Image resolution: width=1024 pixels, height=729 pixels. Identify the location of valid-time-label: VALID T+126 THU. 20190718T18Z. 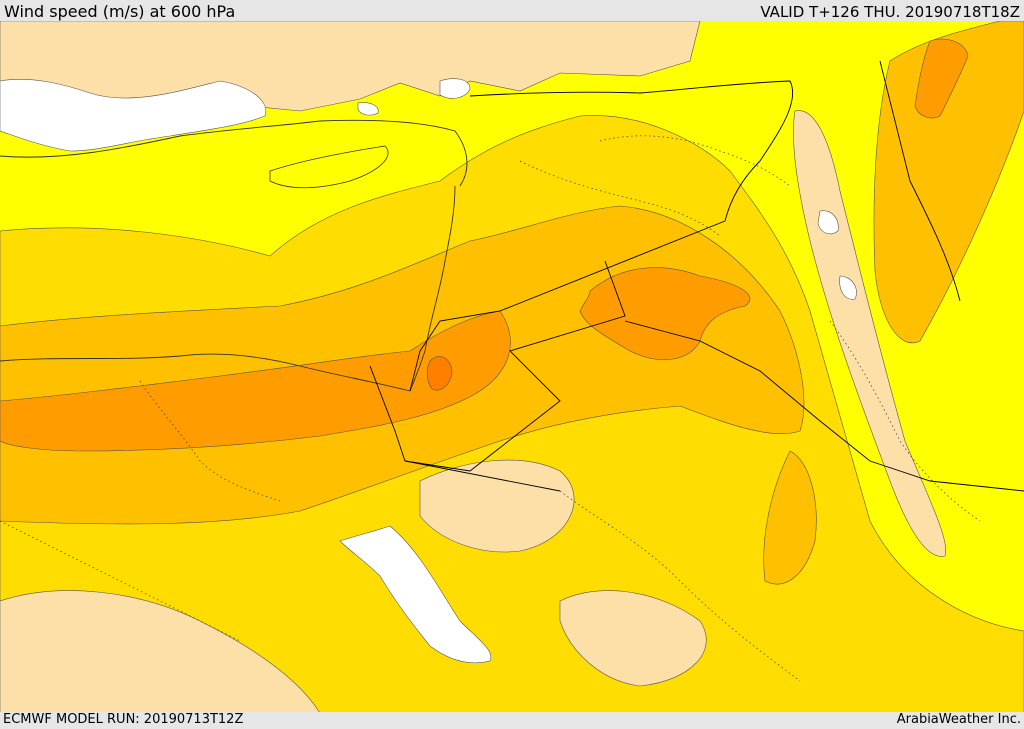
(890, 12).